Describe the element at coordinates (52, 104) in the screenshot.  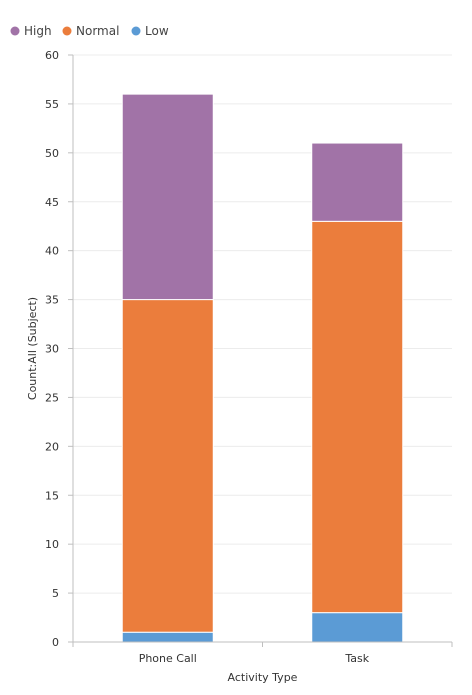
I see `y-tick-label: 55` at that location.